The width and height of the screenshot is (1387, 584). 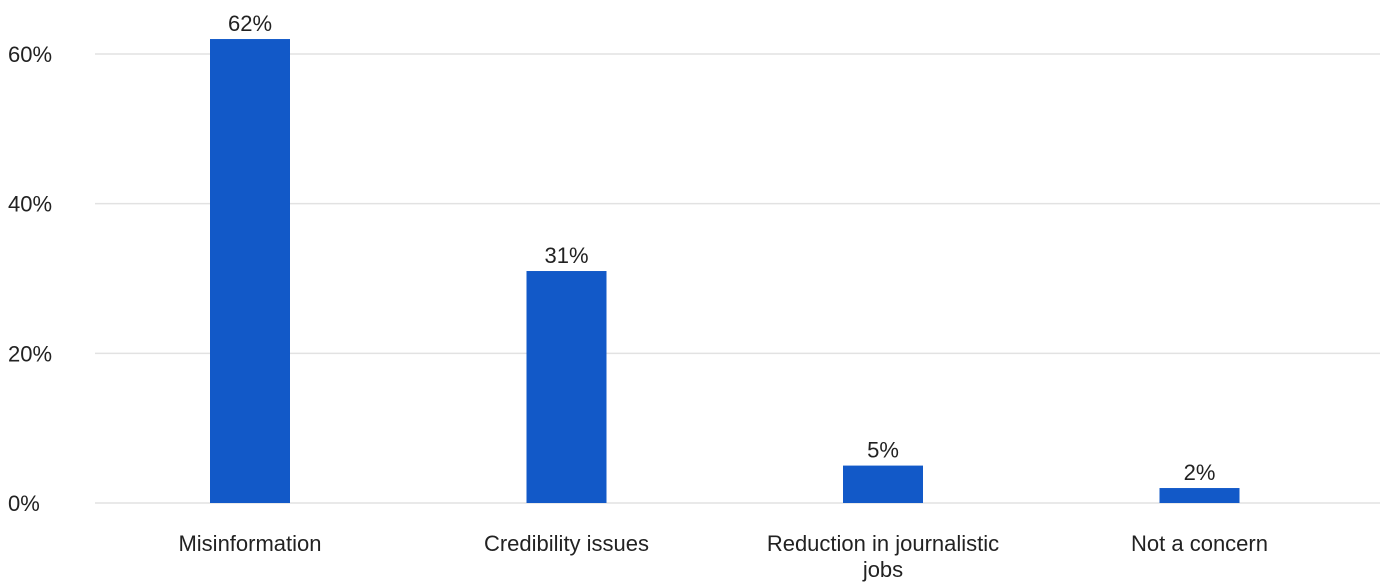 I want to click on data-label-3: 2%, so click(x=1200, y=472).